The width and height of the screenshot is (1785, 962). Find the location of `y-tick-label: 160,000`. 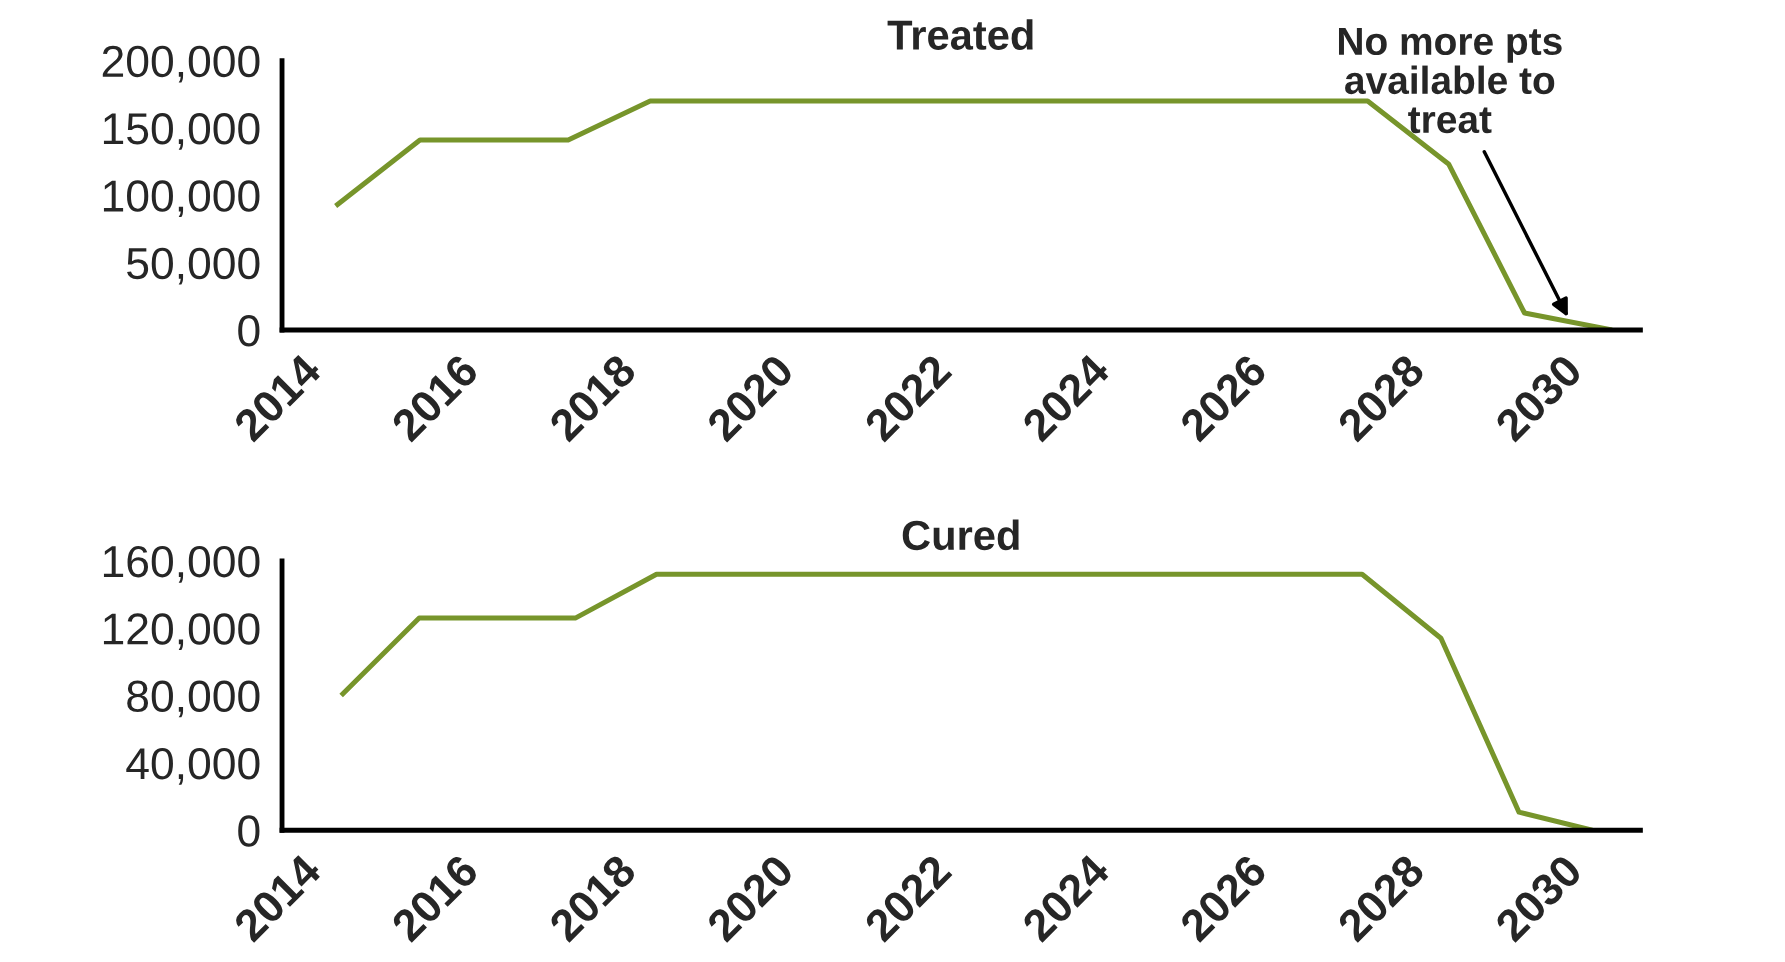

y-tick-label: 160,000 is located at coordinates (181, 564).